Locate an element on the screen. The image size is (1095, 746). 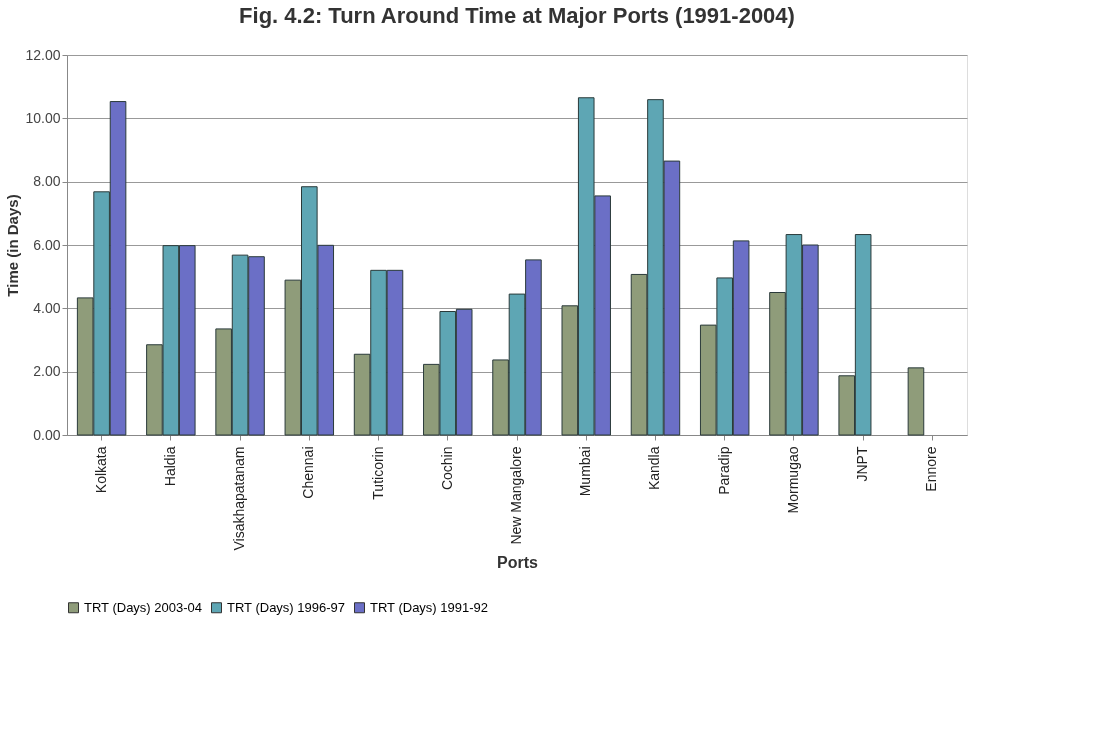
y-tick-label: 4.00 is located at coordinates (47, 307).